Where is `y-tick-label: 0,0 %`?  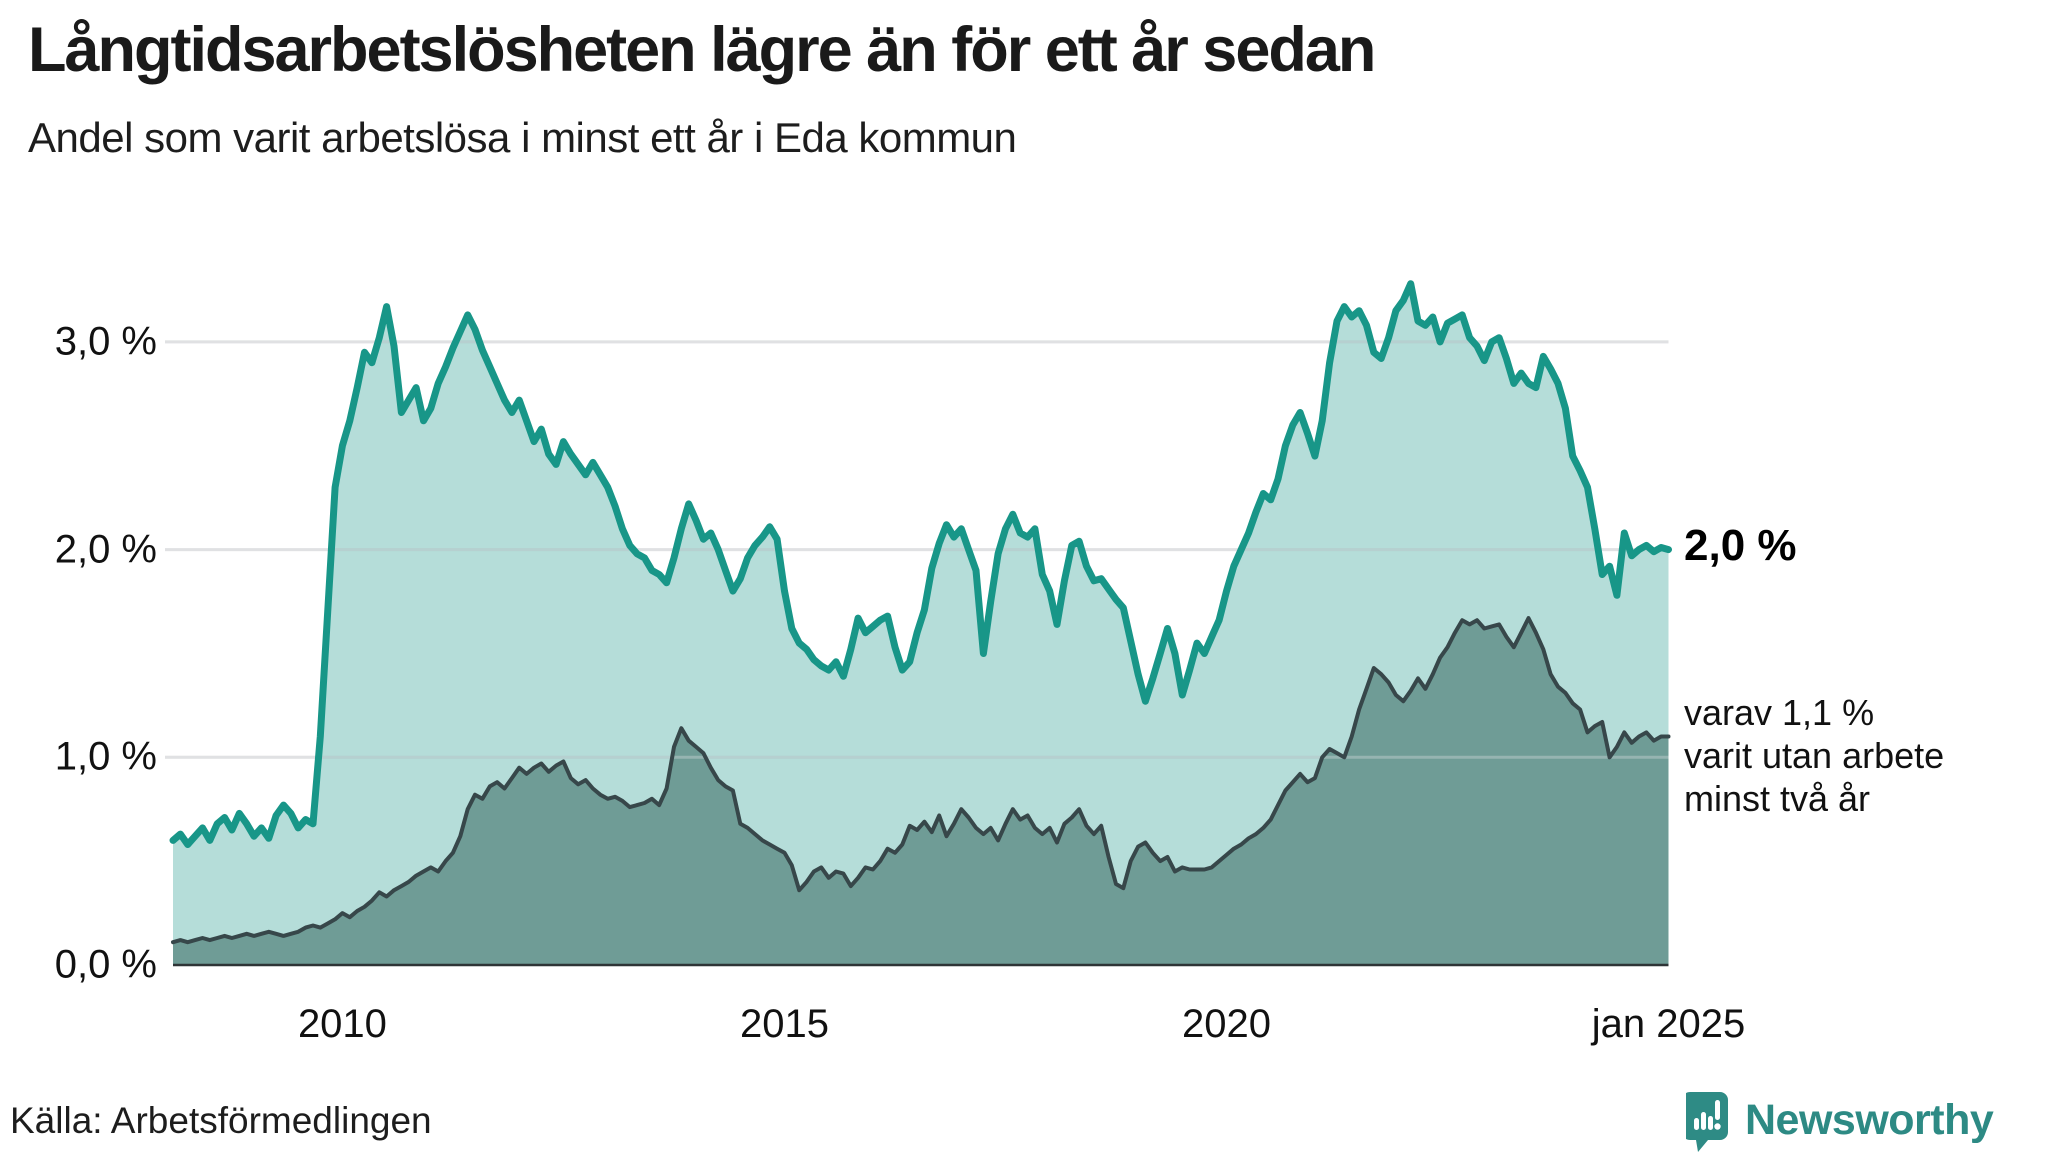 y-tick-label: 0,0 % is located at coordinates (105, 964).